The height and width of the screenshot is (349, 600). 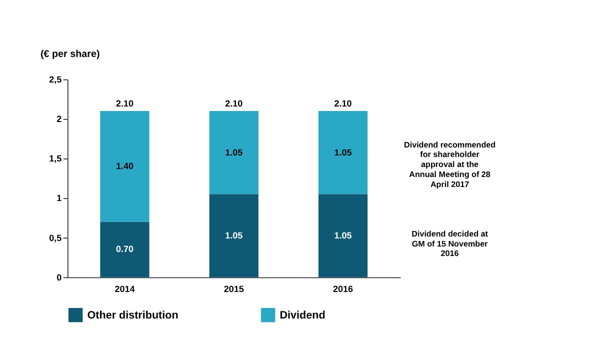 I want to click on legend-label: Other distribution, so click(x=132, y=316).